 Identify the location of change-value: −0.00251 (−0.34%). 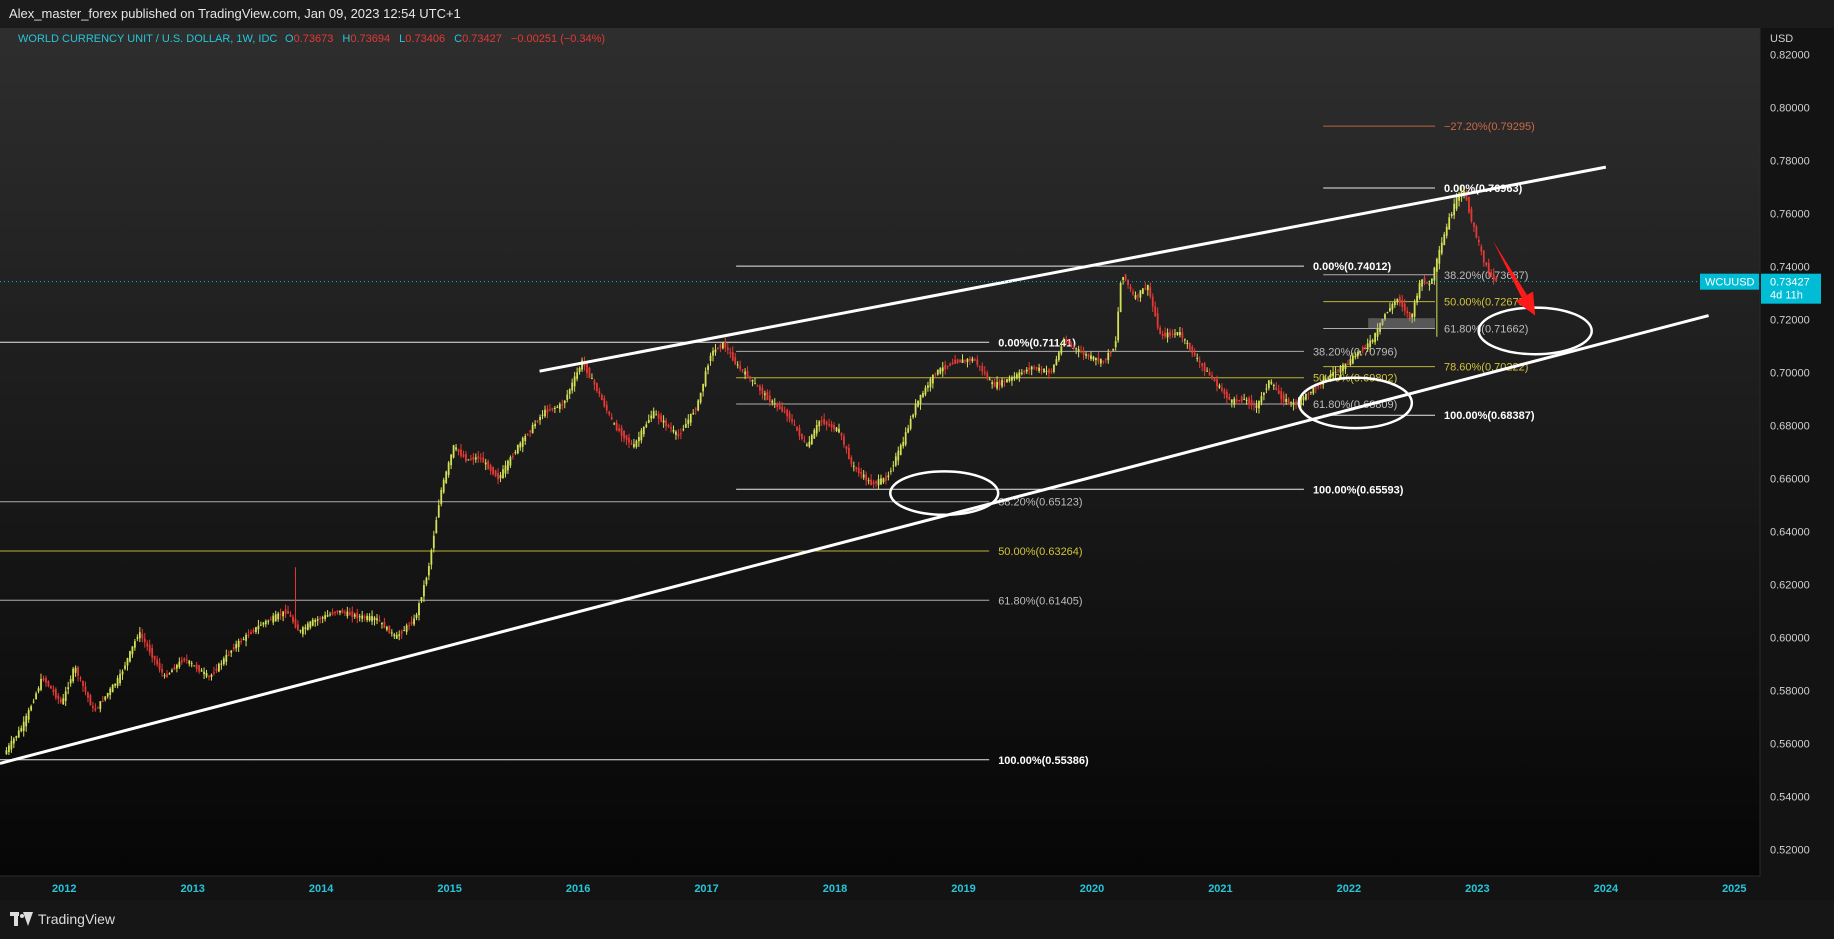
(558, 39).